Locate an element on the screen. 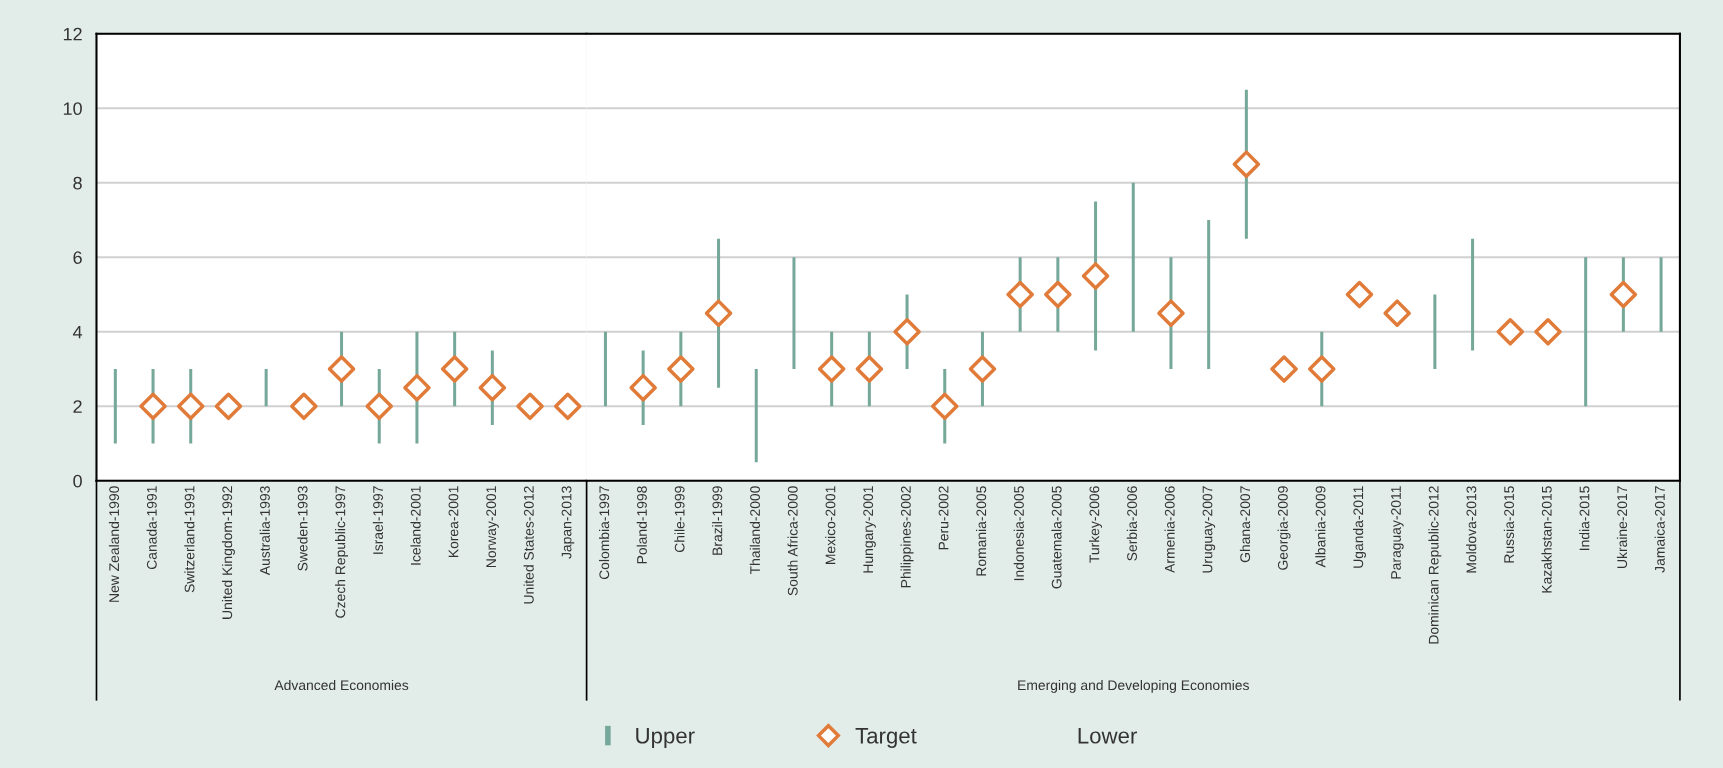  x-tick-label: Uganda-2011 is located at coordinates (1359, 527).